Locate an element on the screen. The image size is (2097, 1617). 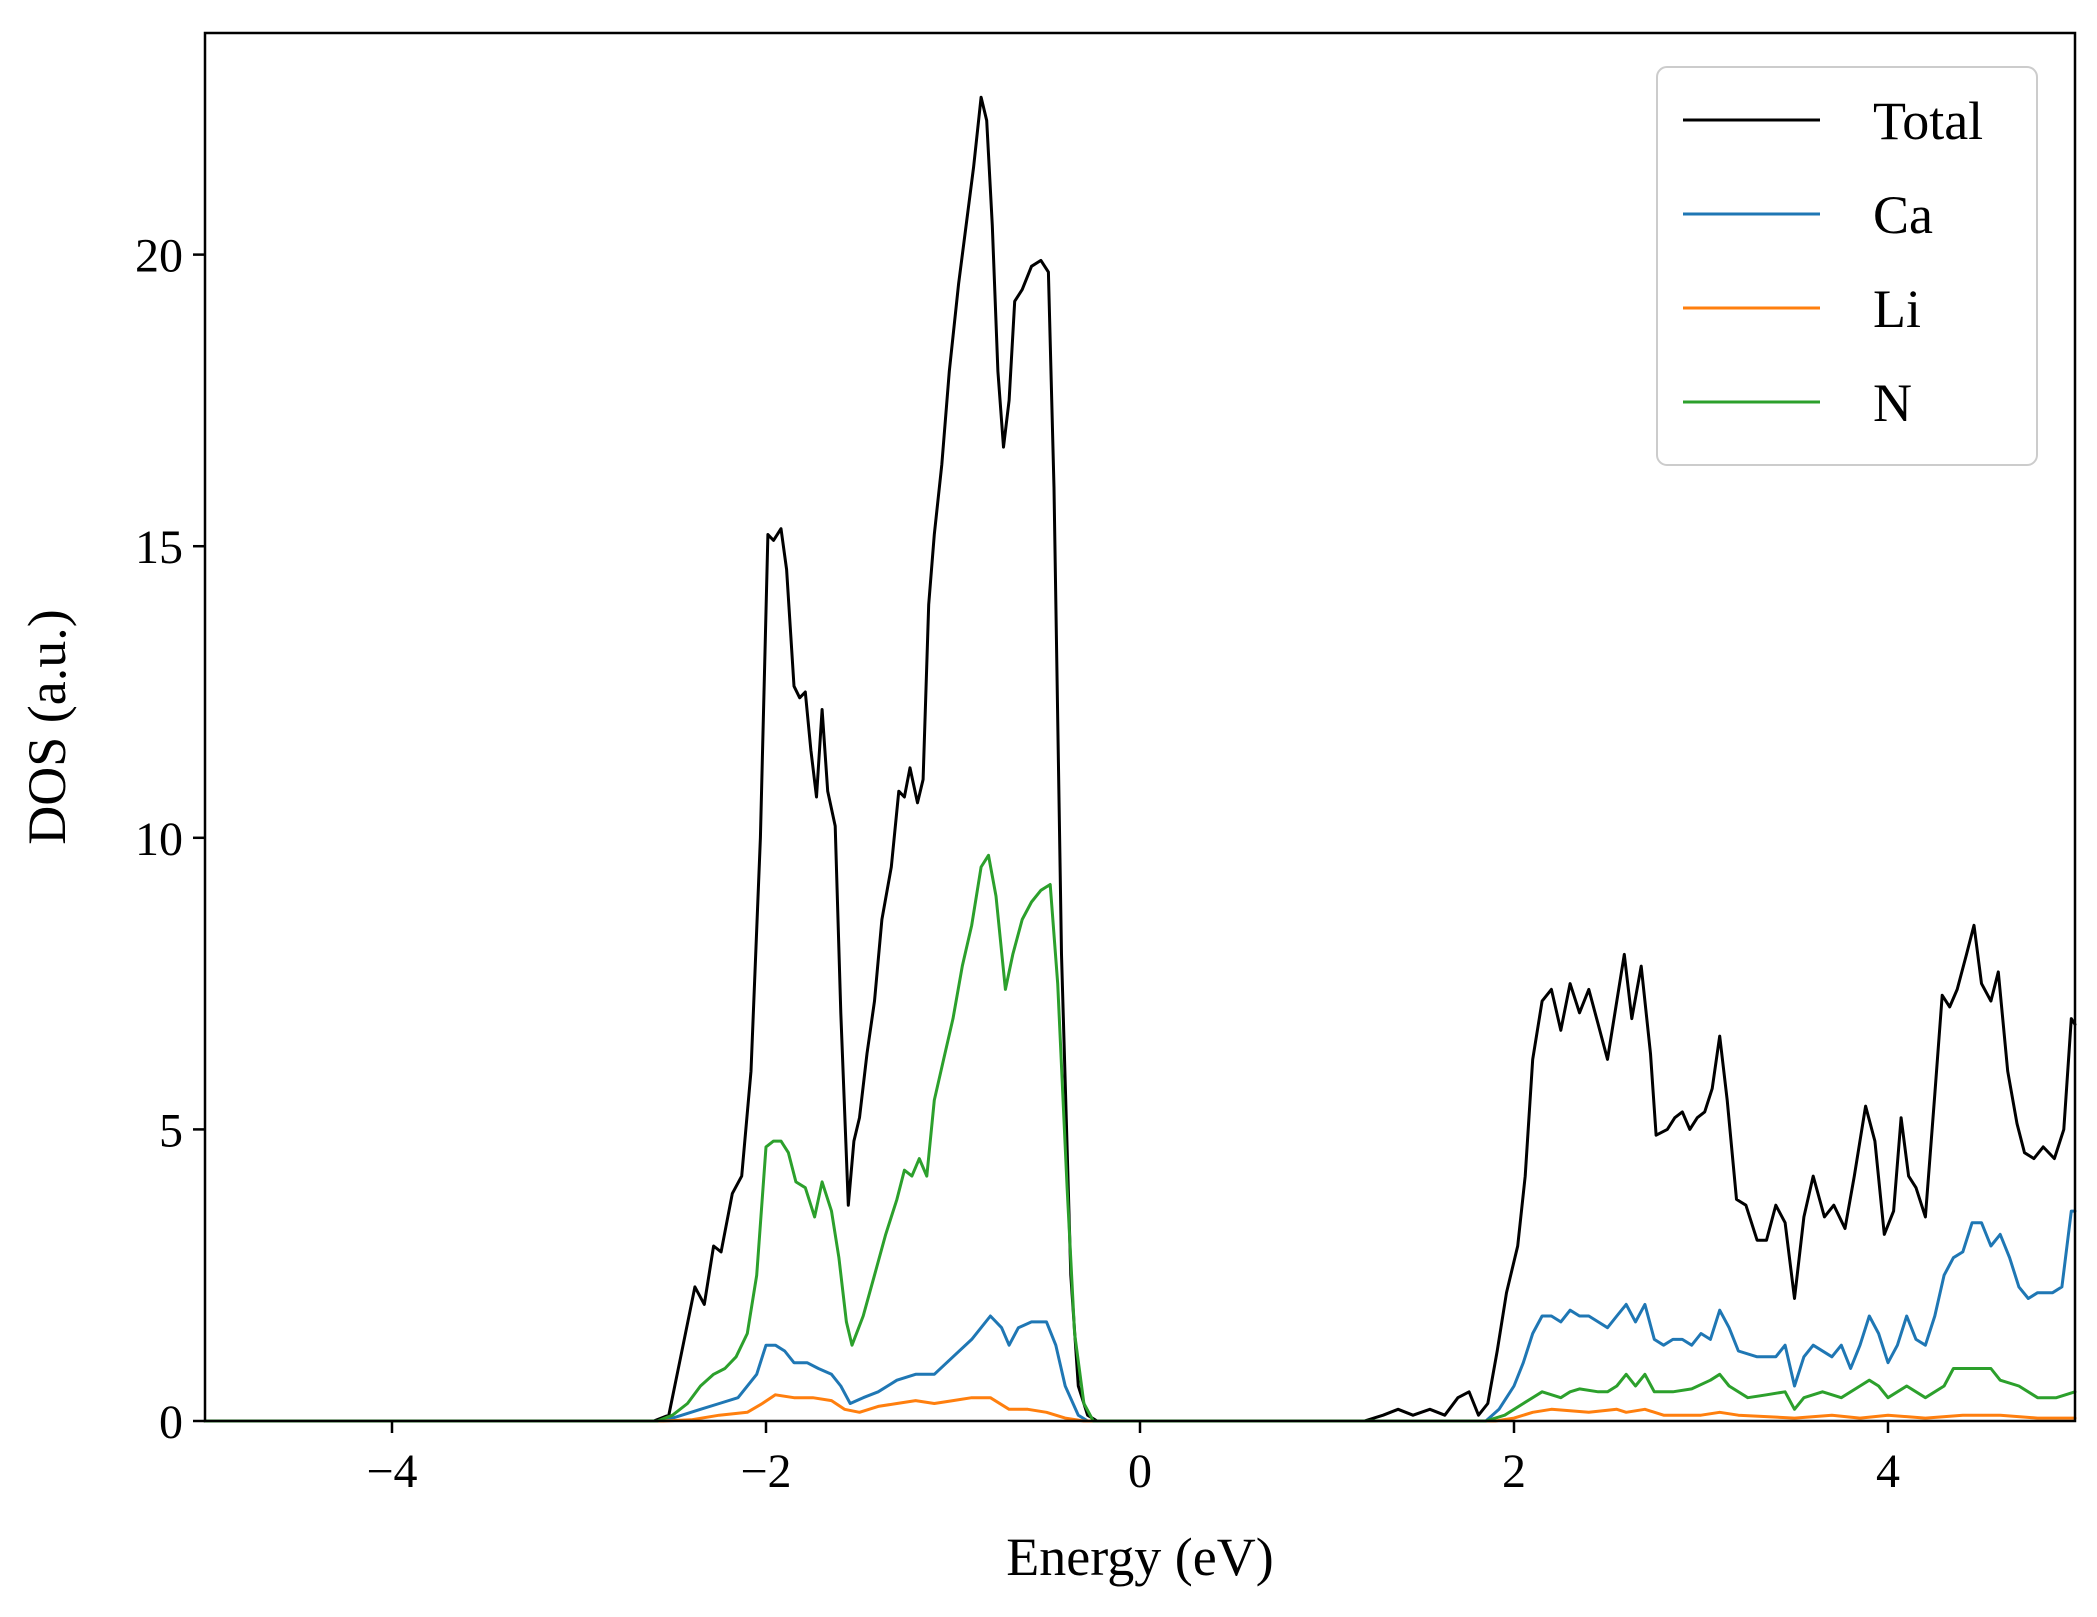
legend-box is located at coordinates (1847, 266).